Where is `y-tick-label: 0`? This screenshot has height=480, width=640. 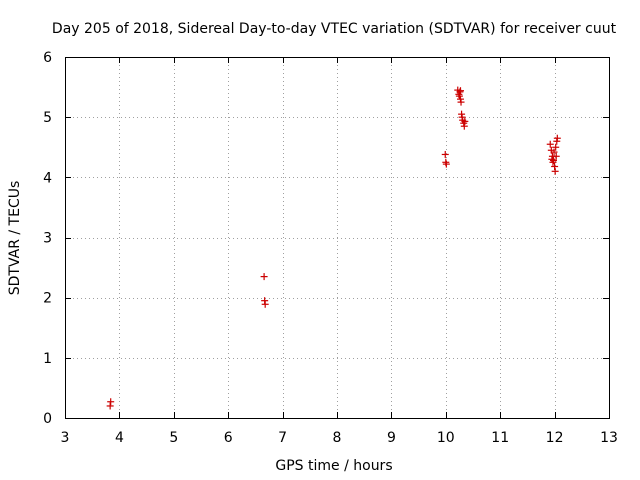
y-tick-label: 0 is located at coordinates (47, 419).